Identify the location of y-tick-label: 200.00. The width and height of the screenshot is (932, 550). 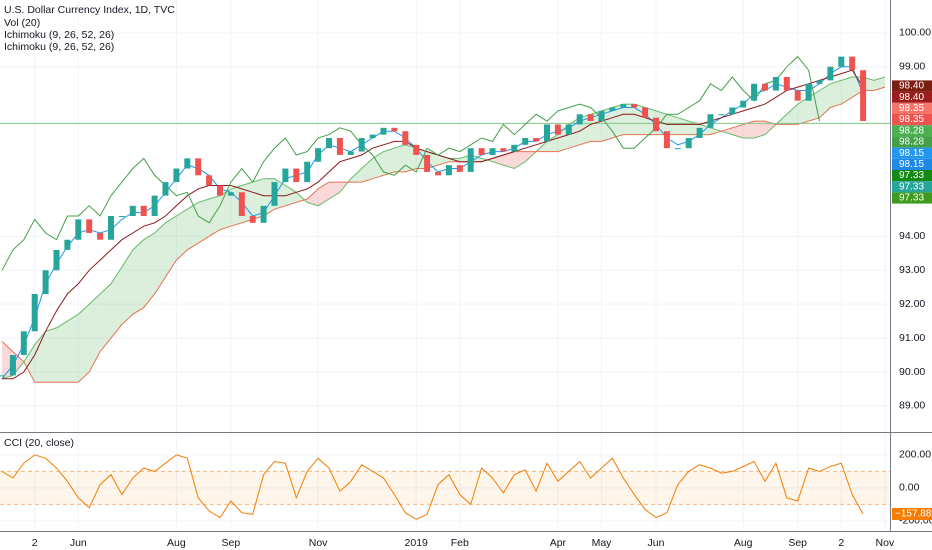
(915, 455).